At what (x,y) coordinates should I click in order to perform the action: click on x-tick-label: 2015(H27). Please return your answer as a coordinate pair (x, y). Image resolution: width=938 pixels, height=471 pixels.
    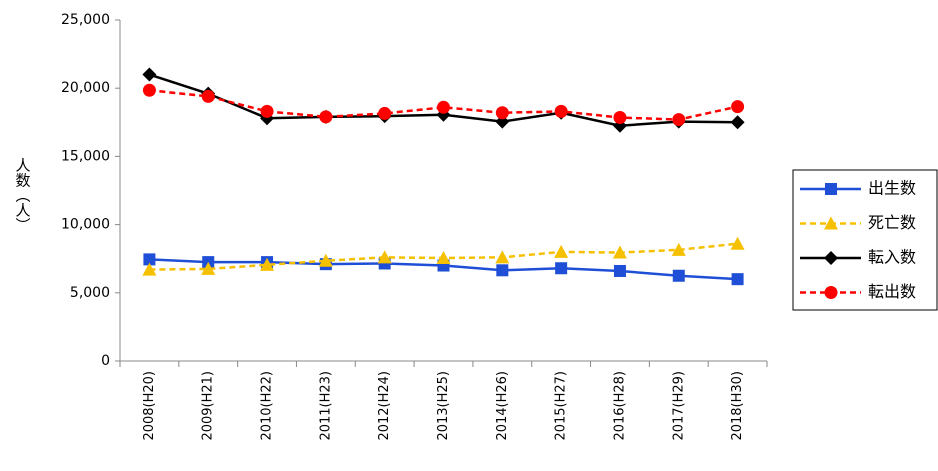
    Looking at the image, I should click on (561, 406).